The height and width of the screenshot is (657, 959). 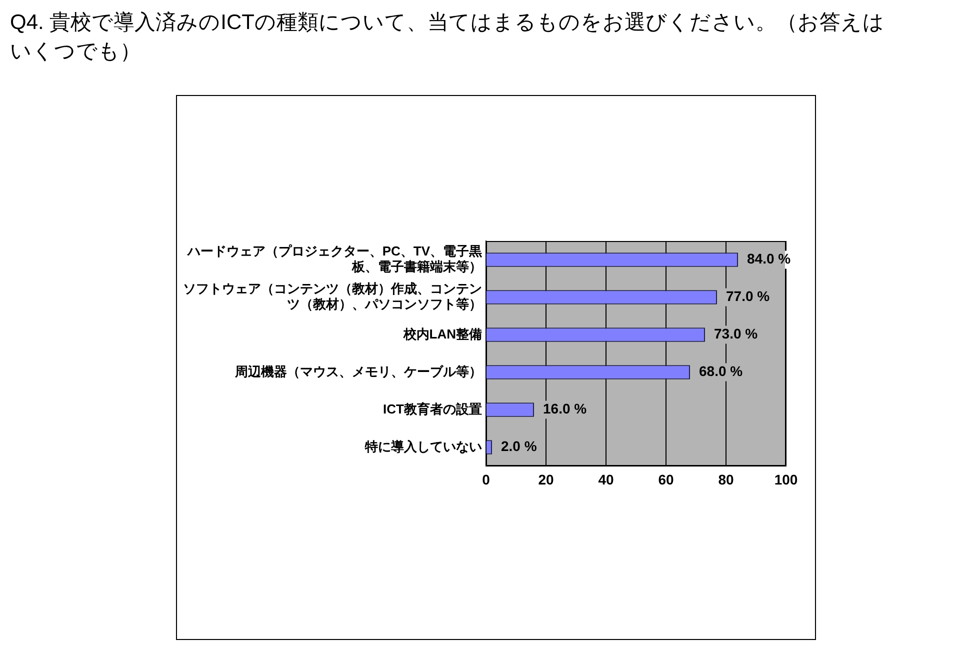 I want to click on x-tick-label: 100, so click(x=786, y=479).